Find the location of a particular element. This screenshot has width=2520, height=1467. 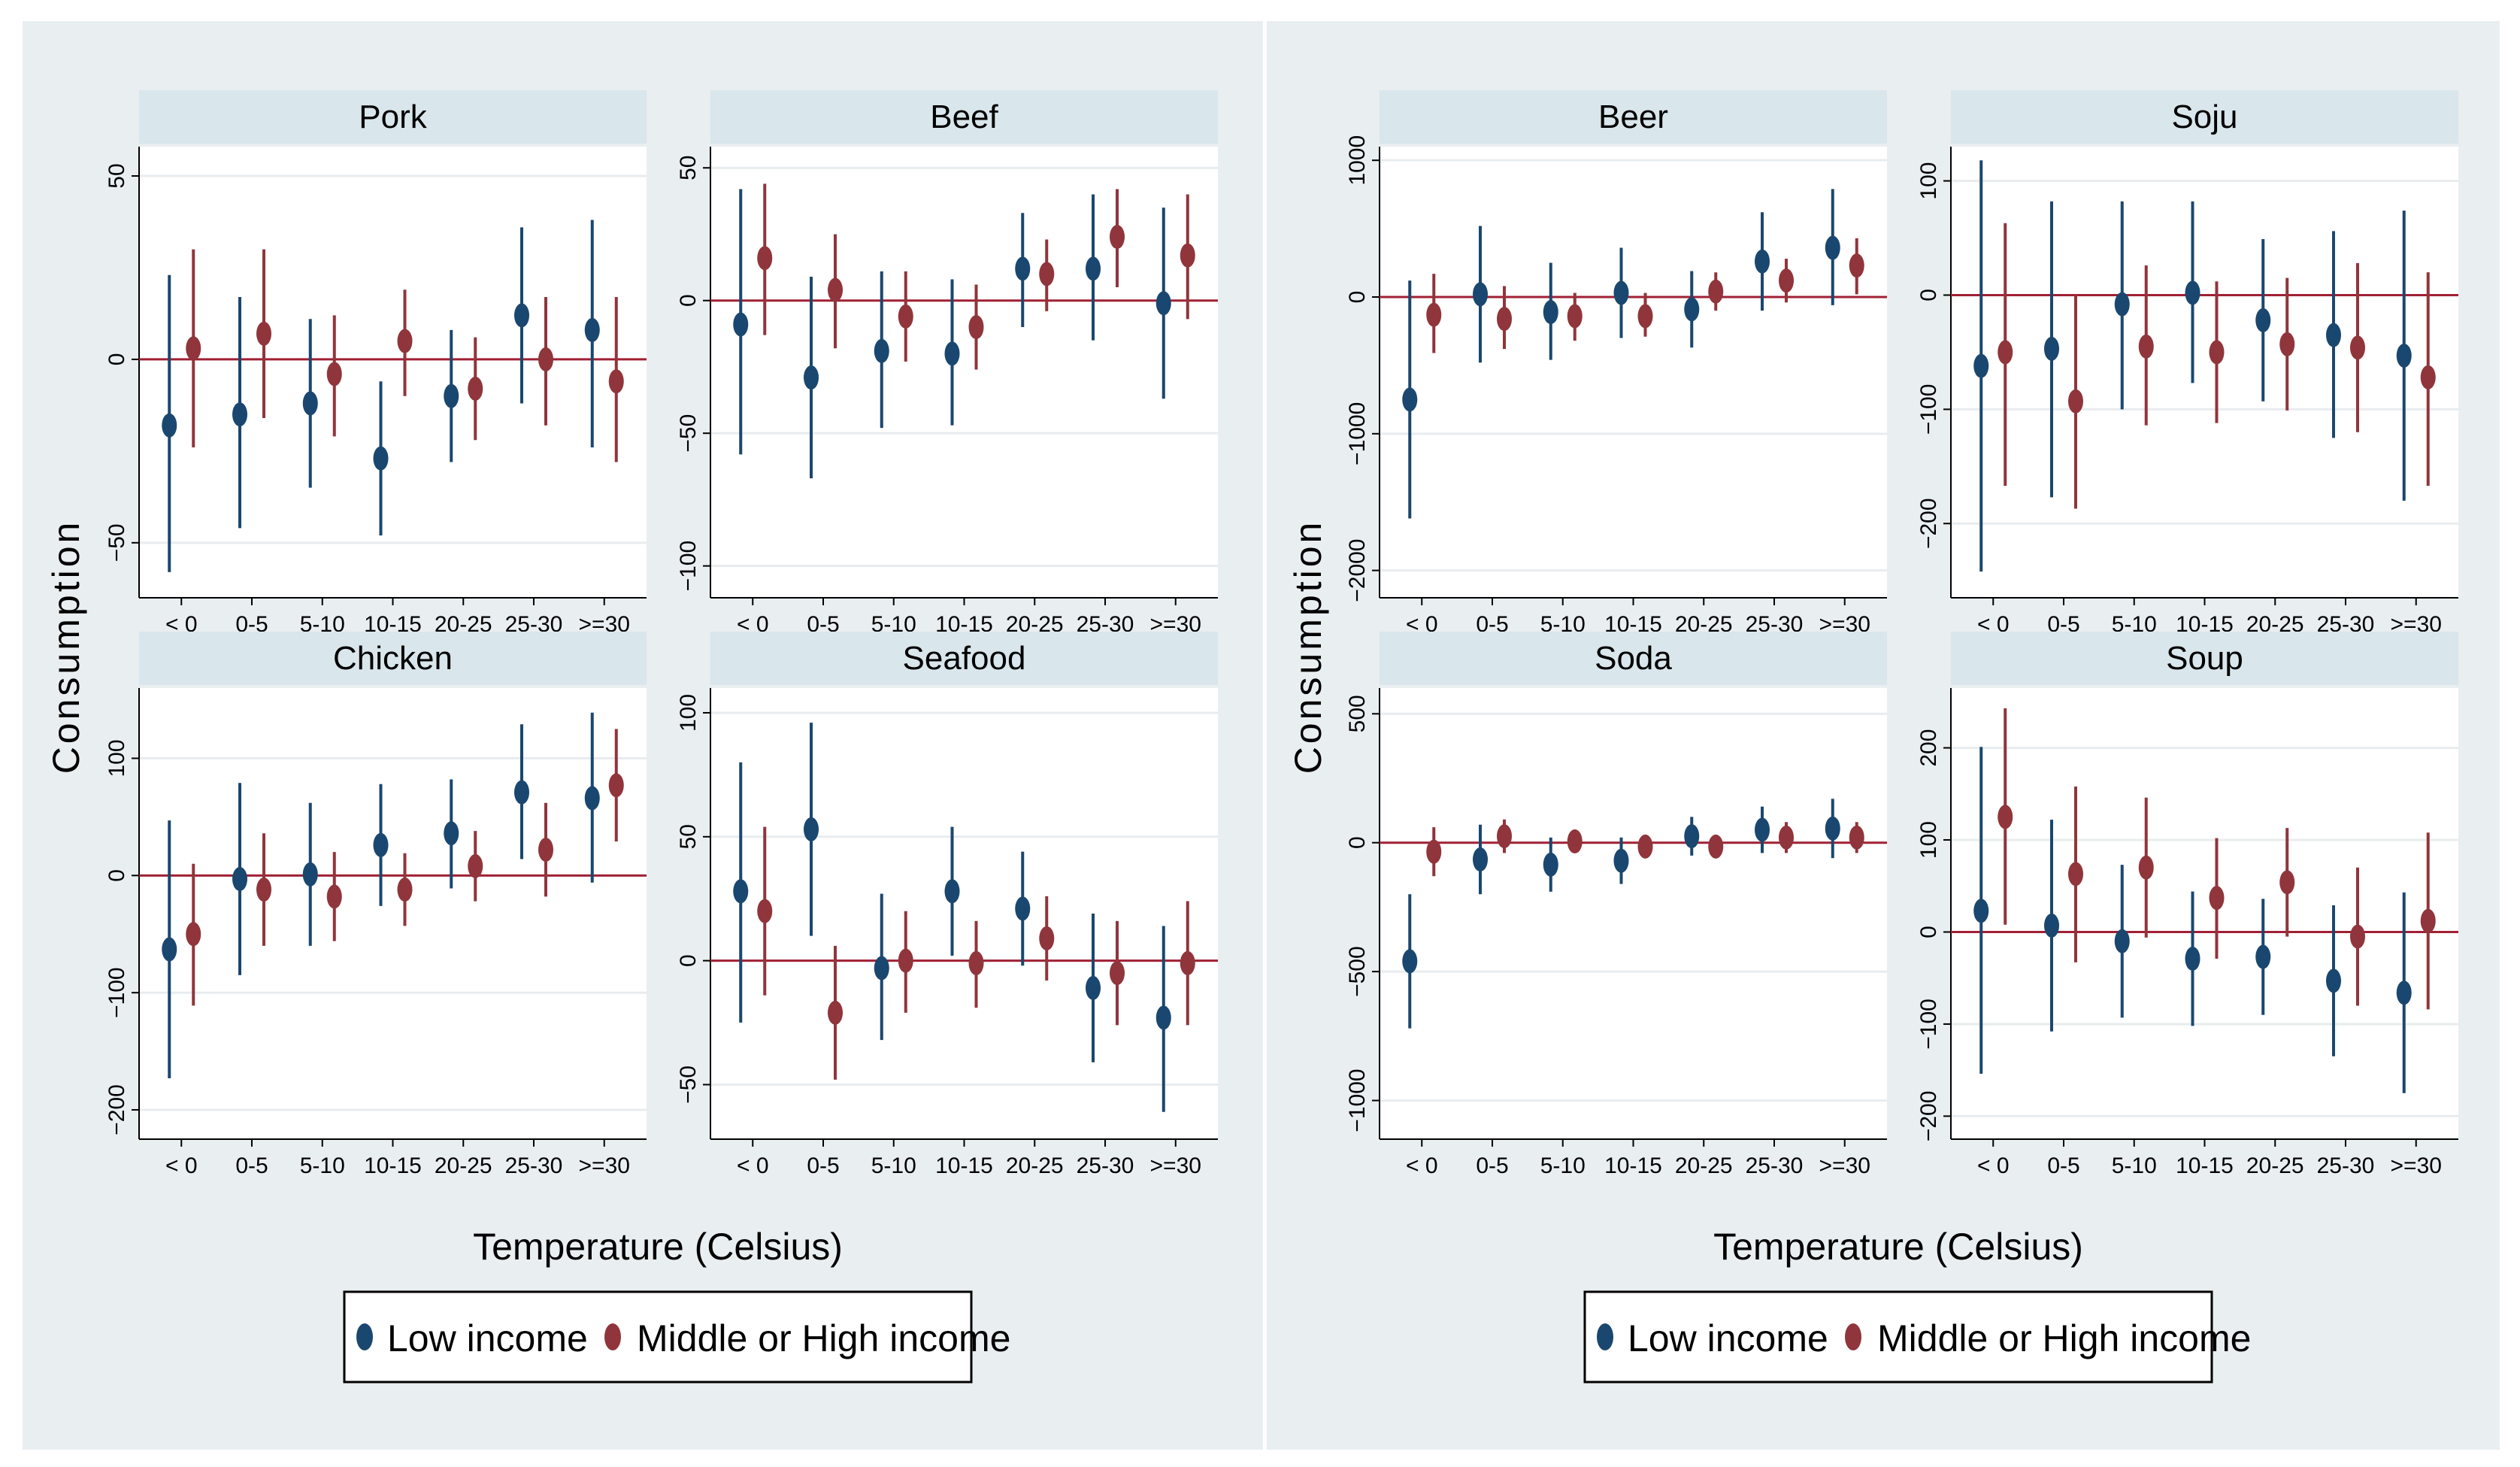

y-tick-label: −100 is located at coordinates (1928, 1024).